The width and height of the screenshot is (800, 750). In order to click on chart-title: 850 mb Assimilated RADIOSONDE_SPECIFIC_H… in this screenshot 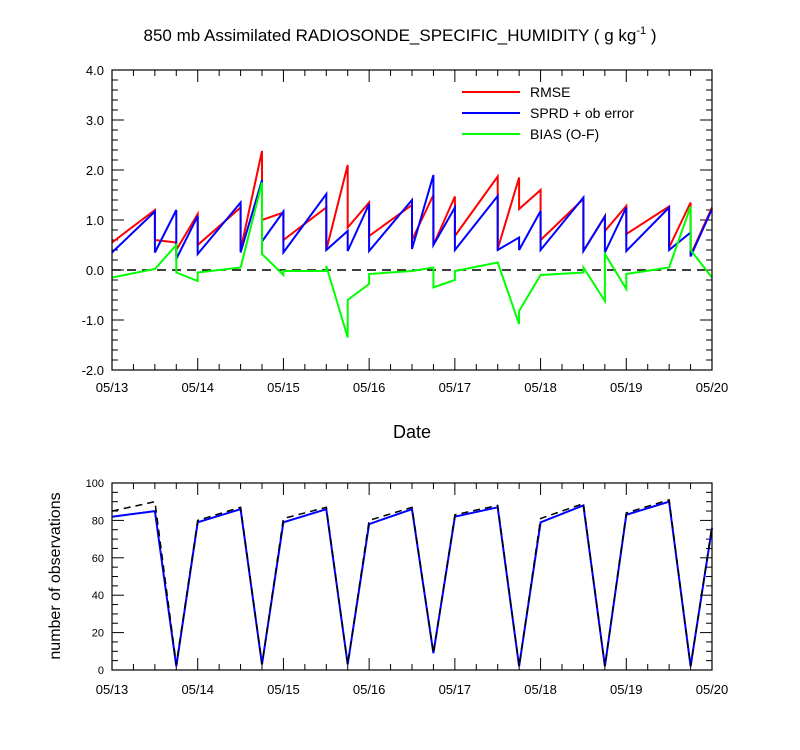, I will do `click(400, 35)`.